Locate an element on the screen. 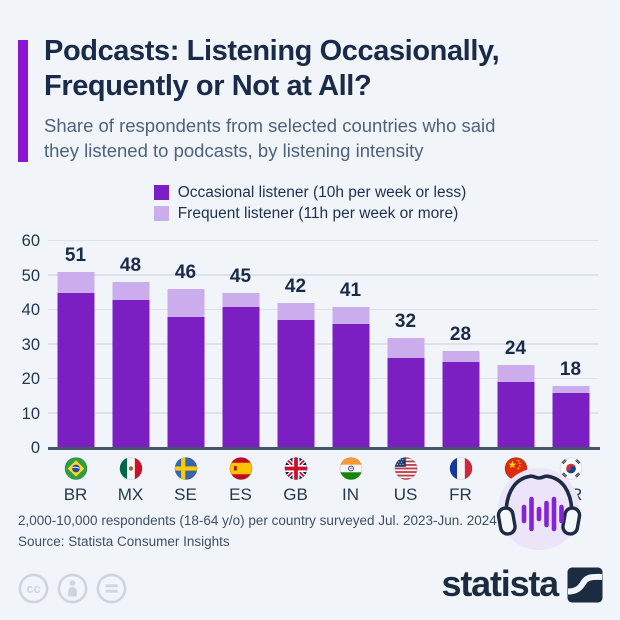  svg-text: cc is located at coordinates (34, 589).